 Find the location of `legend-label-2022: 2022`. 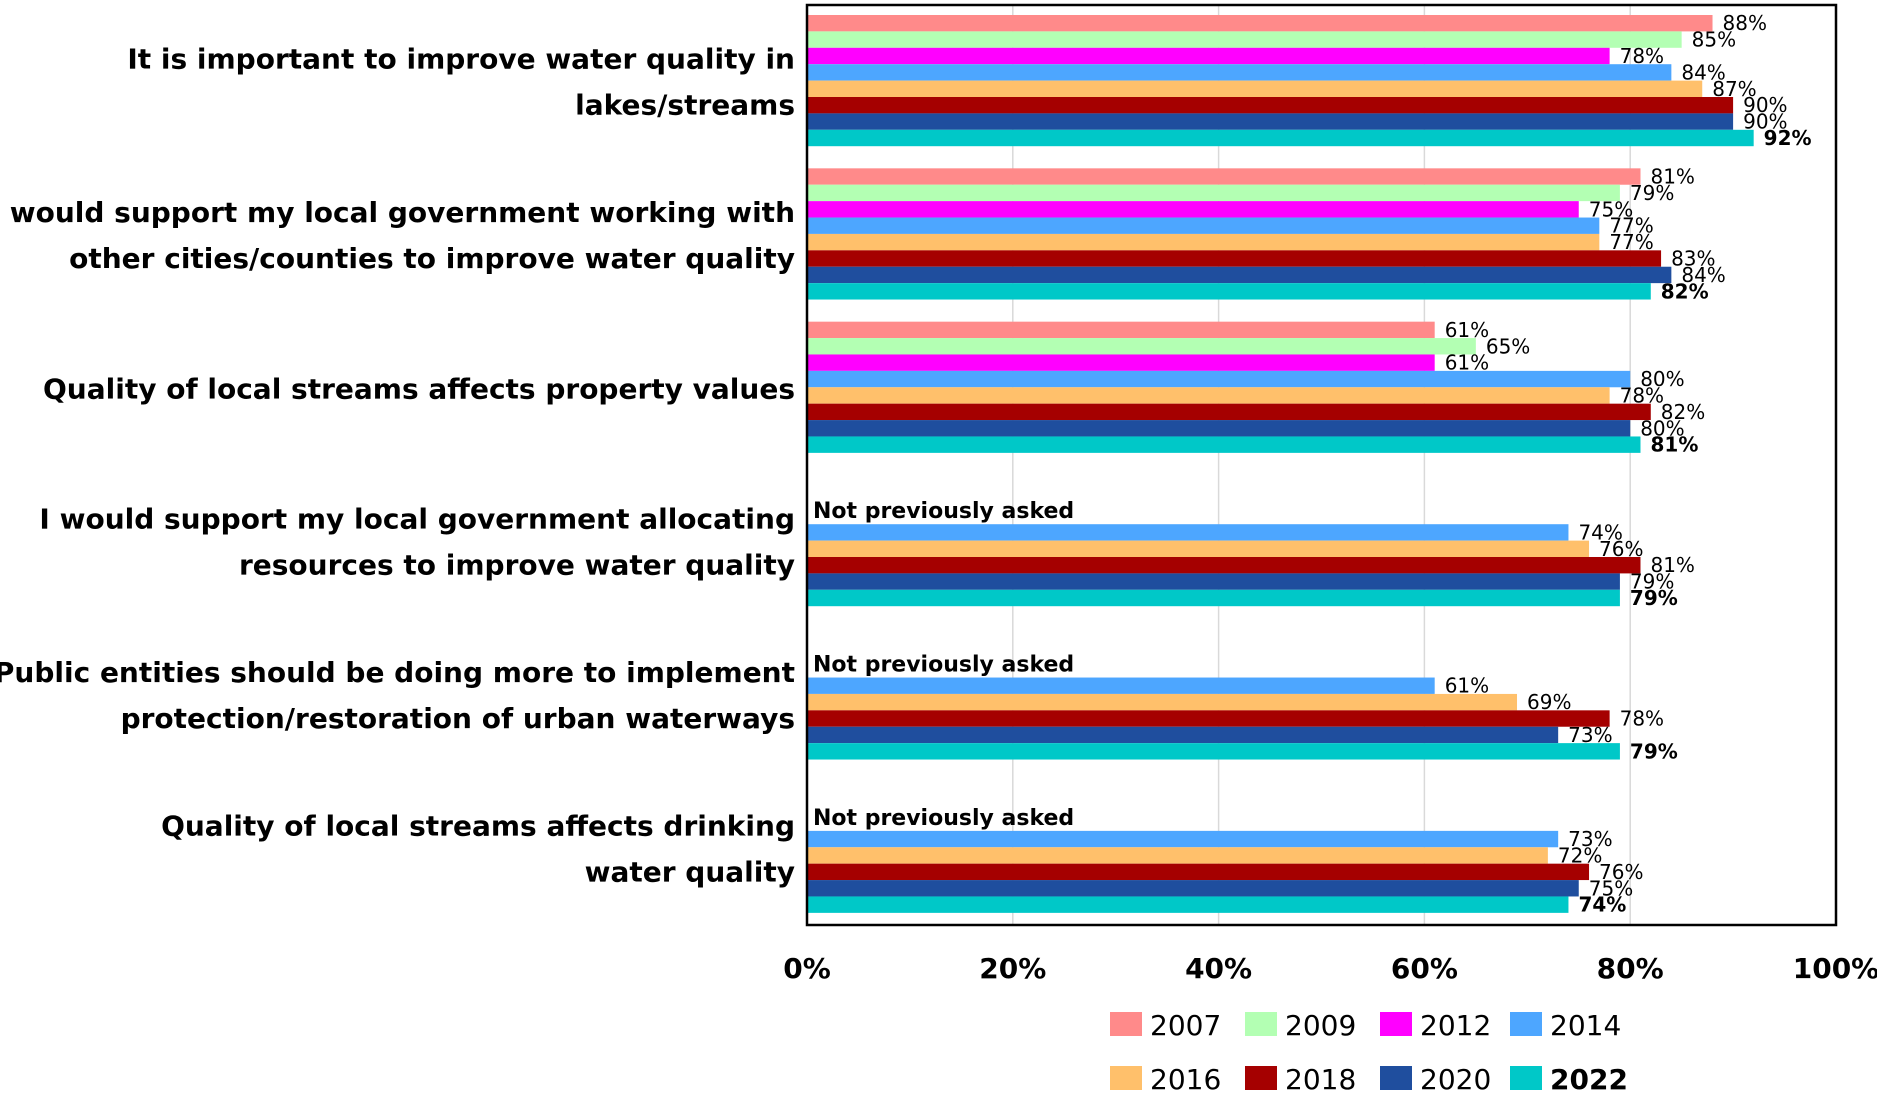

legend-label-2022: 2022 is located at coordinates (1589, 1079).